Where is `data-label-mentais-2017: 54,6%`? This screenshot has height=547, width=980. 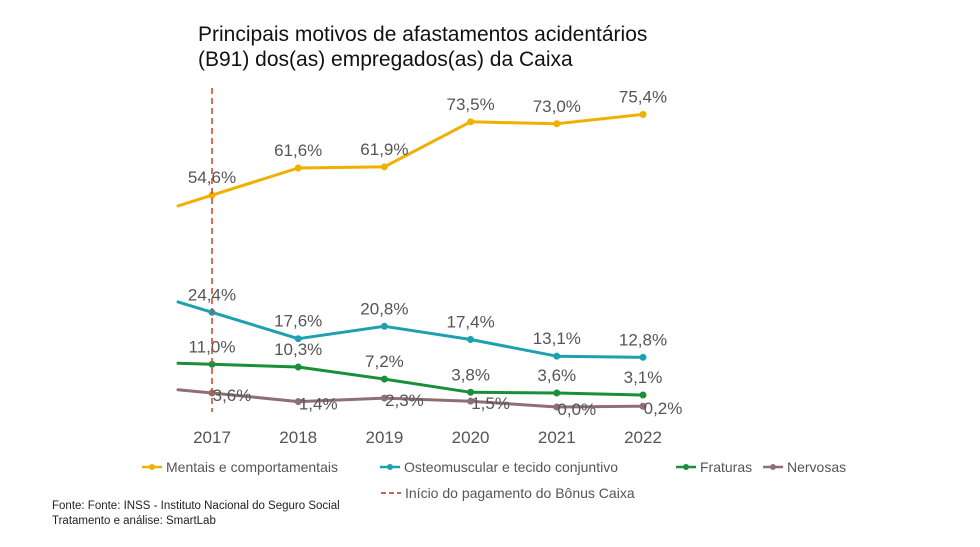
data-label-mentais-2017: 54,6% is located at coordinates (212, 177).